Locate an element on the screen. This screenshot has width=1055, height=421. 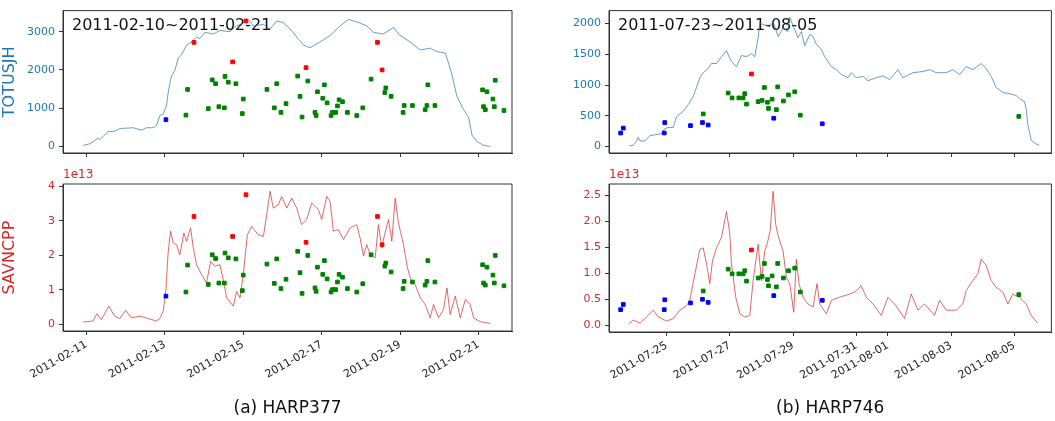
y-tick-label: 1 is located at coordinates (51, 289).